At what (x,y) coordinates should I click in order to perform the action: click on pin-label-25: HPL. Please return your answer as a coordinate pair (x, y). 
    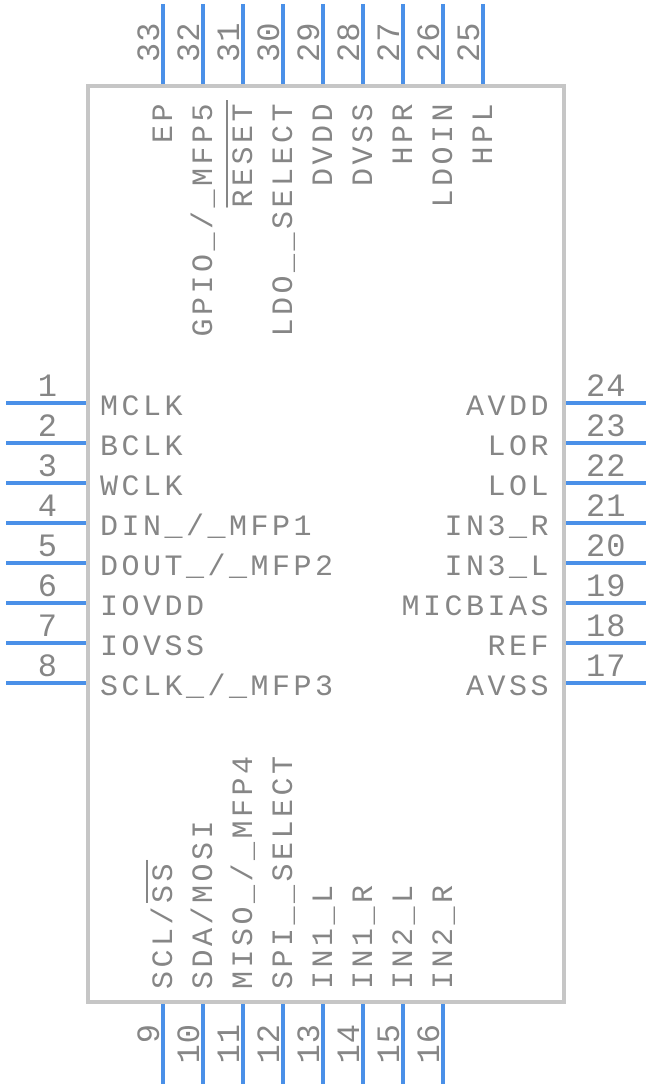
    Looking at the image, I should click on (485, 132).